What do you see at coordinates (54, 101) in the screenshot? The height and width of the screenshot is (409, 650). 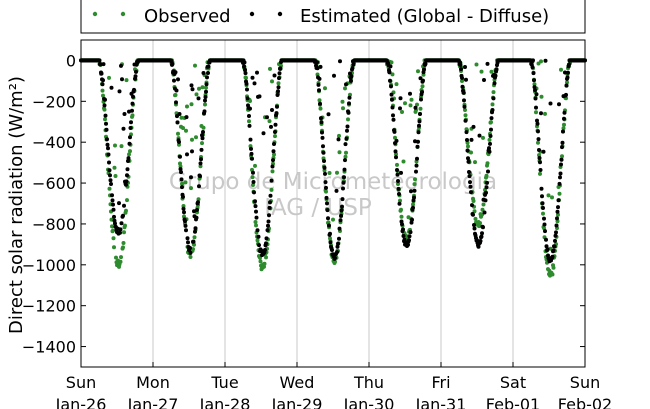 I see `y-tick-label: −200` at bounding box center [54, 101].